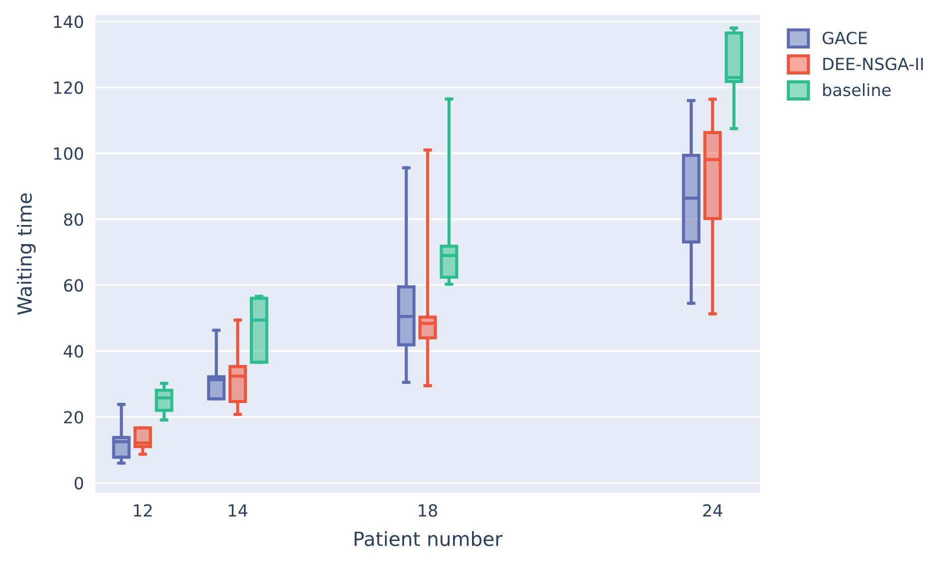 This screenshot has height=573, width=943. I want to click on x-tick-label: 18, so click(428, 510).